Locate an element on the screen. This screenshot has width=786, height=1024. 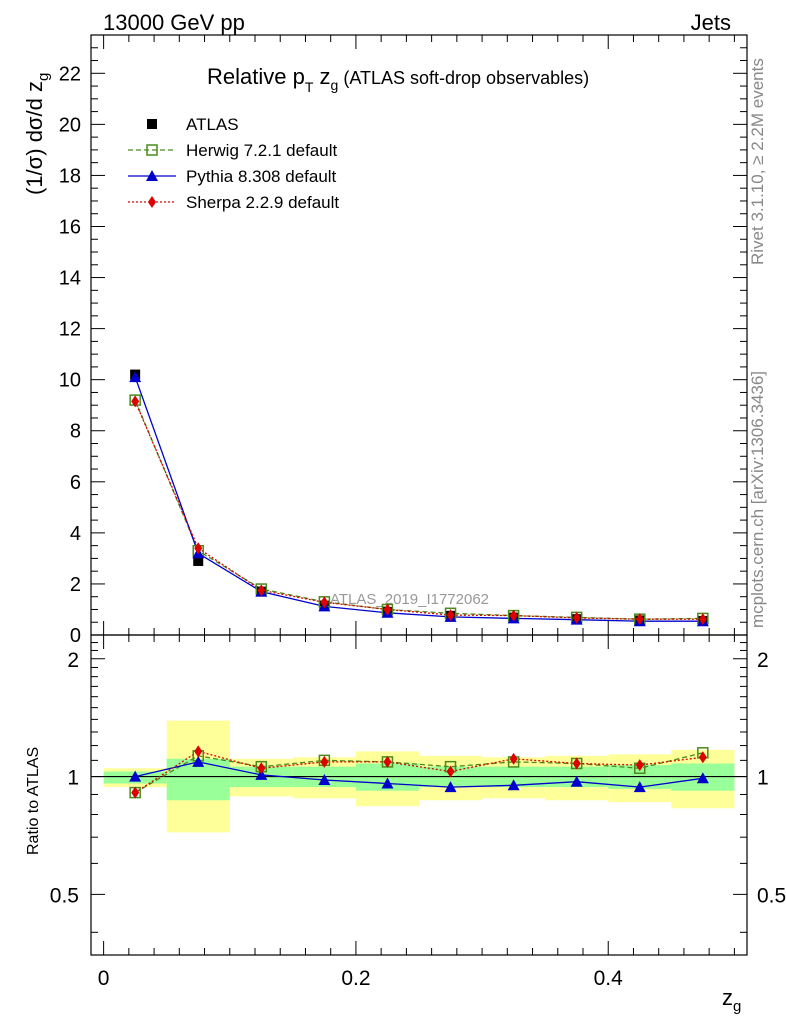
ytick-label-10: 20 is located at coordinates (70, 125).